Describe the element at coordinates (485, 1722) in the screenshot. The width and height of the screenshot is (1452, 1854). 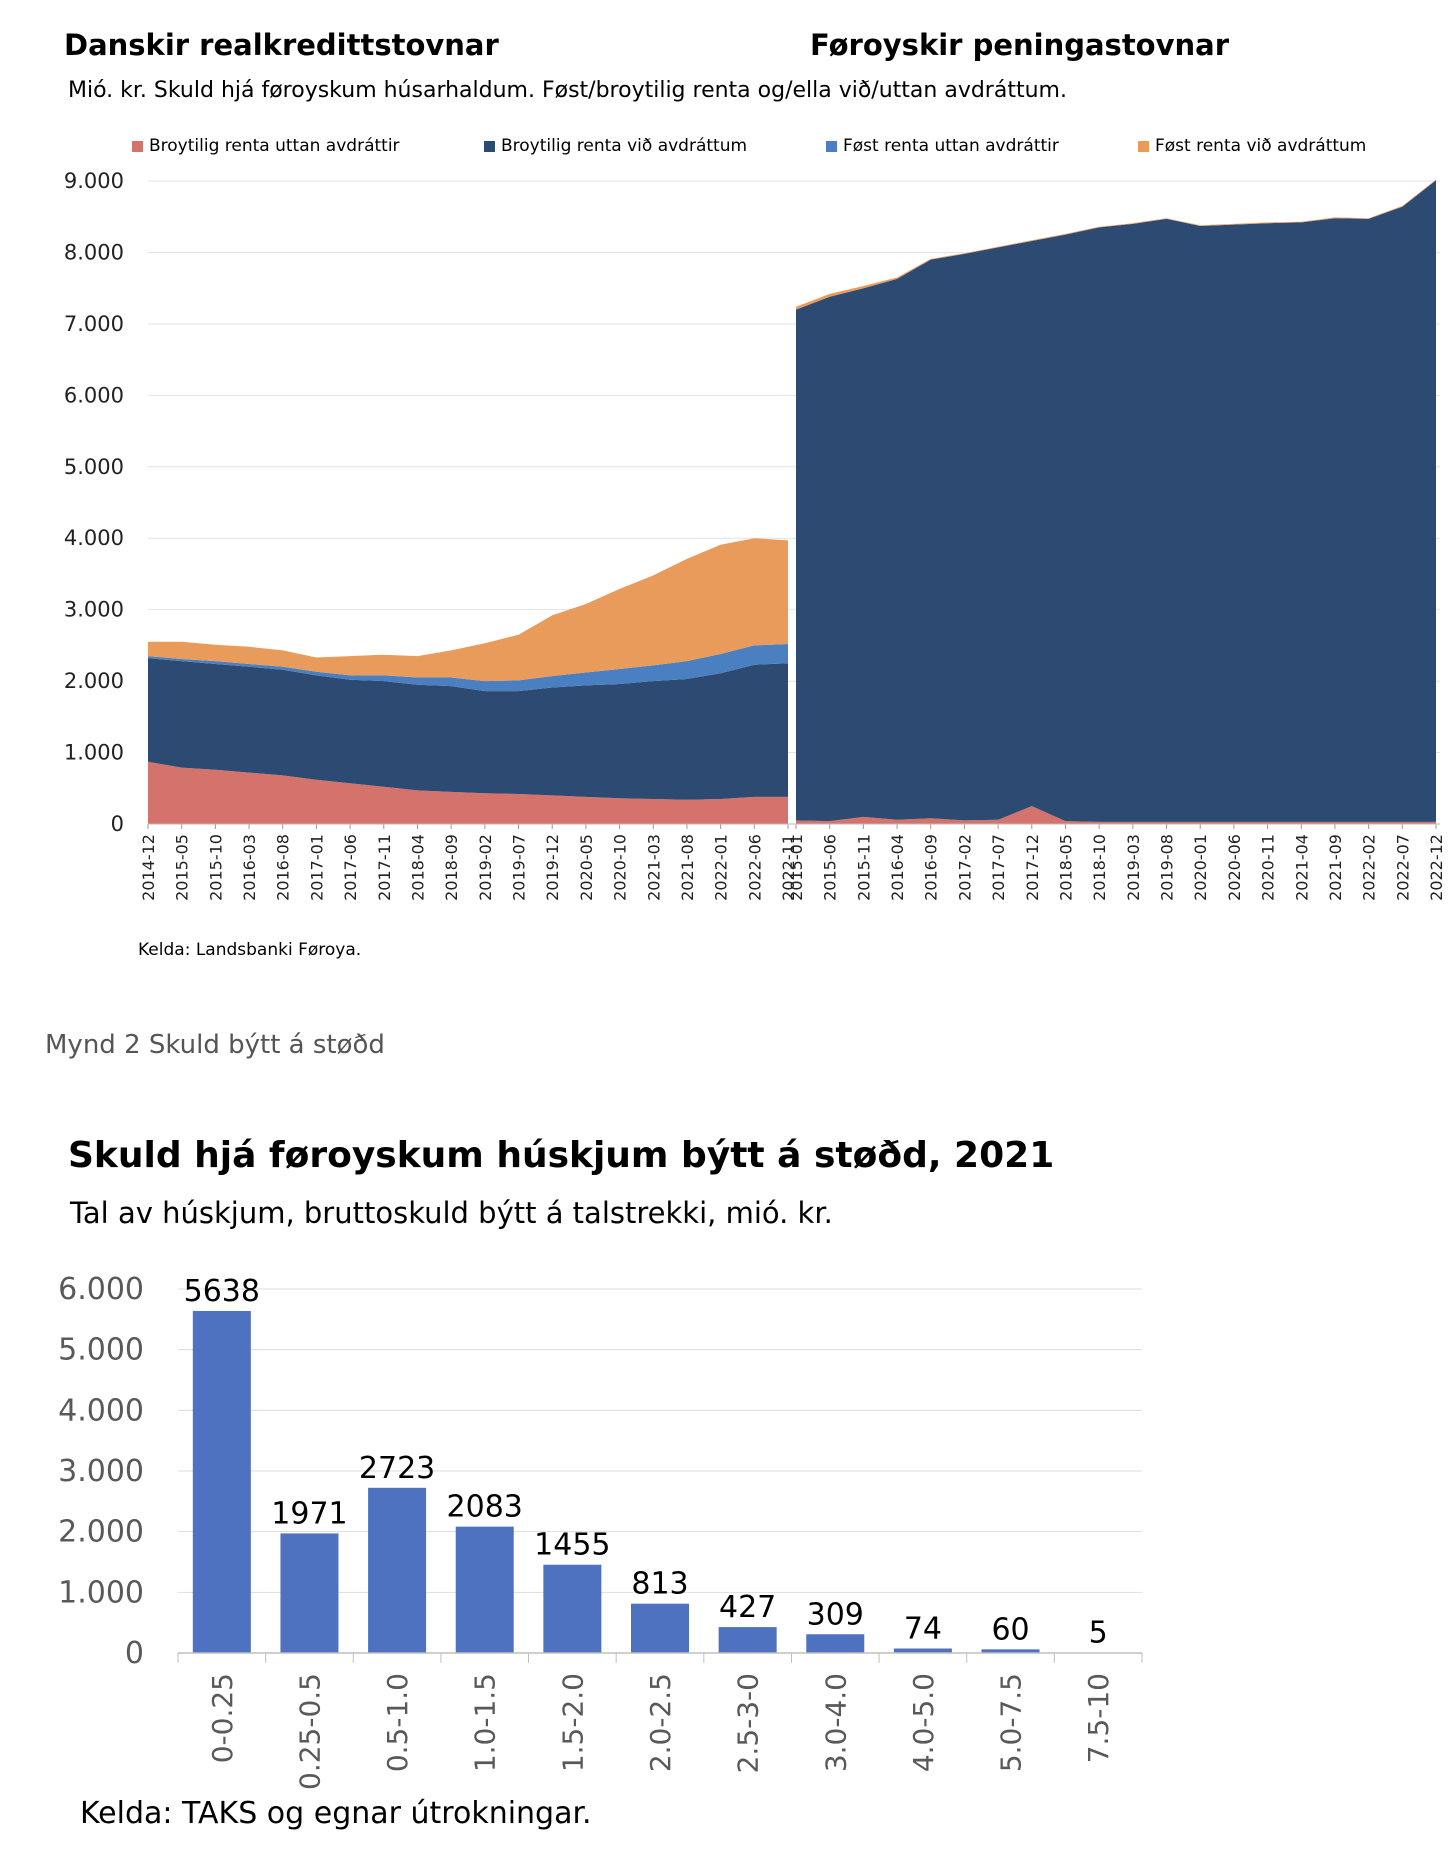
I see `x-tick-label: 1.0-1.5` at that location.